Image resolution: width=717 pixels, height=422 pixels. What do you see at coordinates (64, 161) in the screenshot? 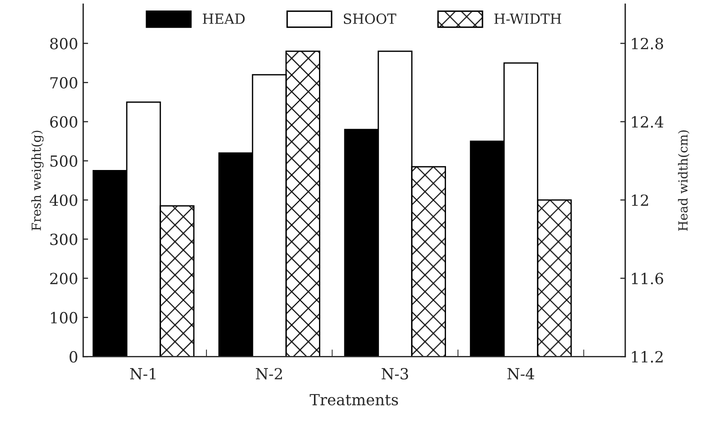
I see `y-tick-label: 500` at bounding box center [64, 161].